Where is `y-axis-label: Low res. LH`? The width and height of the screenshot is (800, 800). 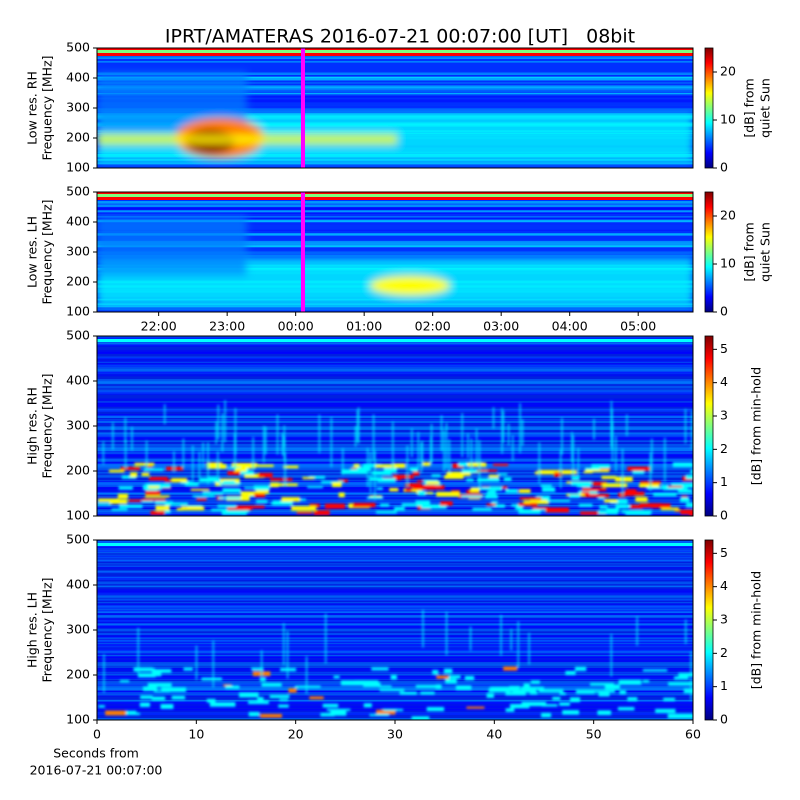 y-axis-label: Low res. LH is located at coordinates (32, 252).